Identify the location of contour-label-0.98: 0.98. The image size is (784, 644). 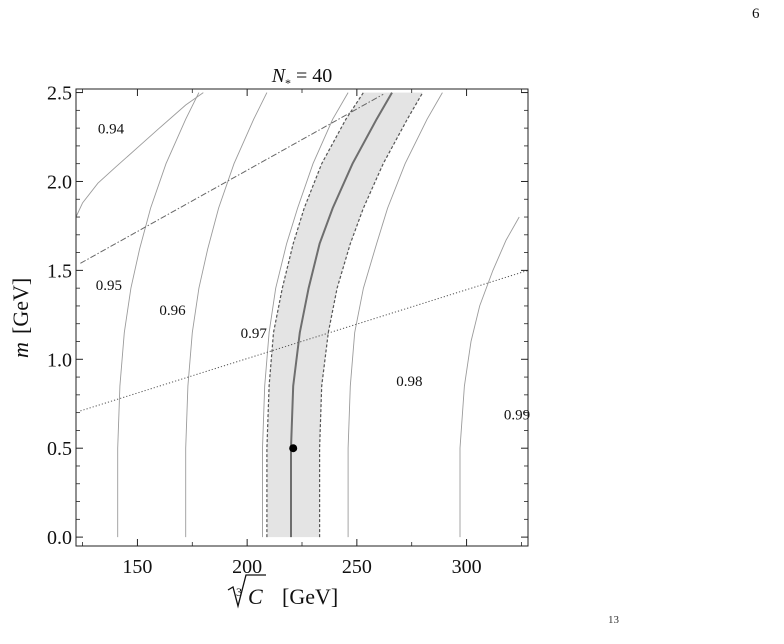
(409, 382).